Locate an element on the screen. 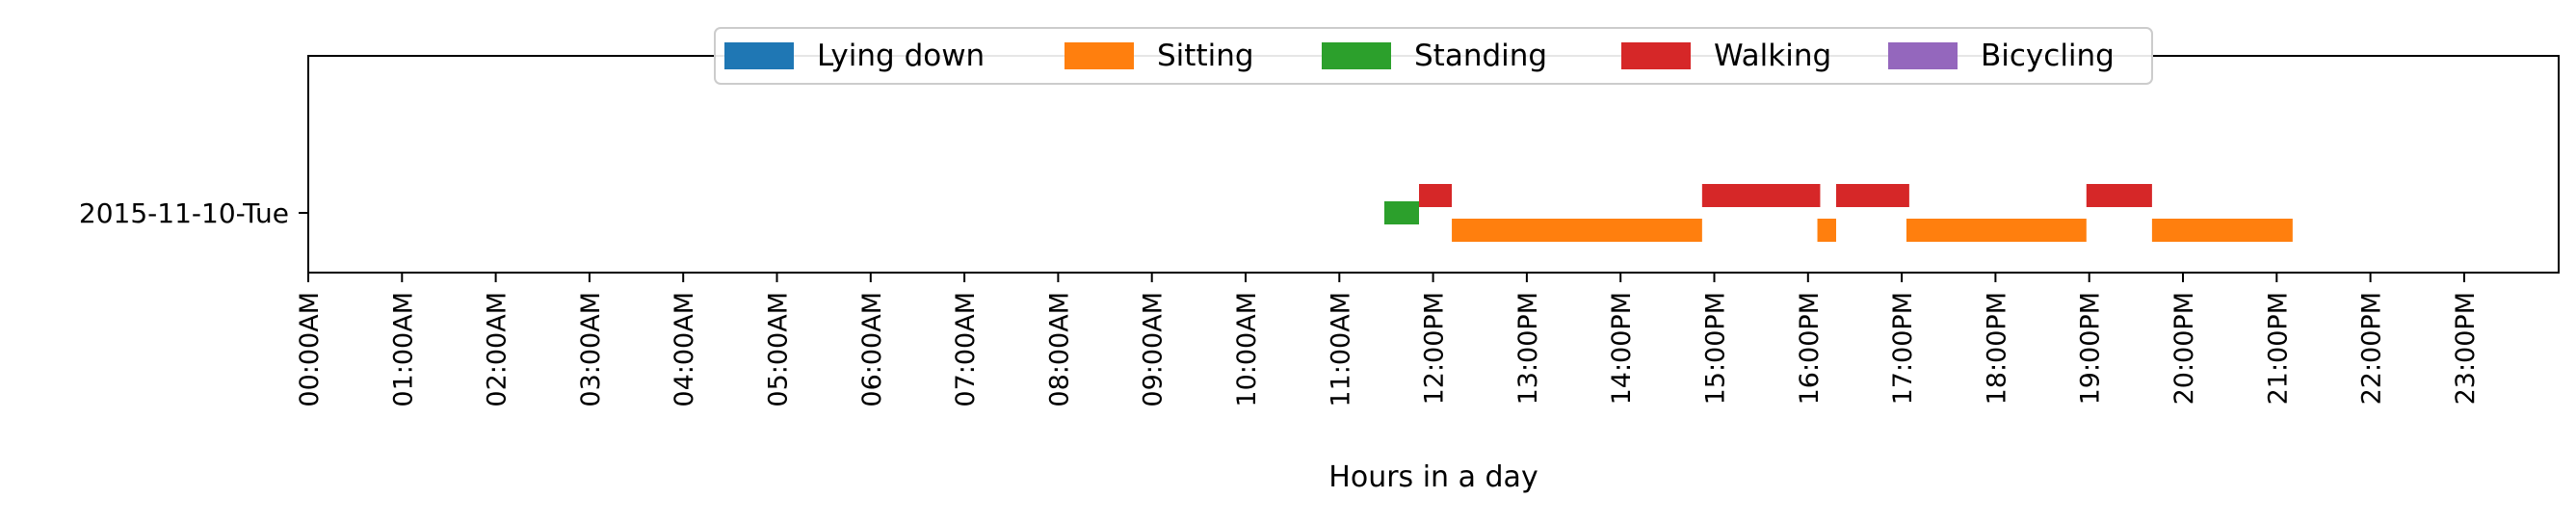  x-tick-label: 11:00AM is located at coordinates (1340, 349).